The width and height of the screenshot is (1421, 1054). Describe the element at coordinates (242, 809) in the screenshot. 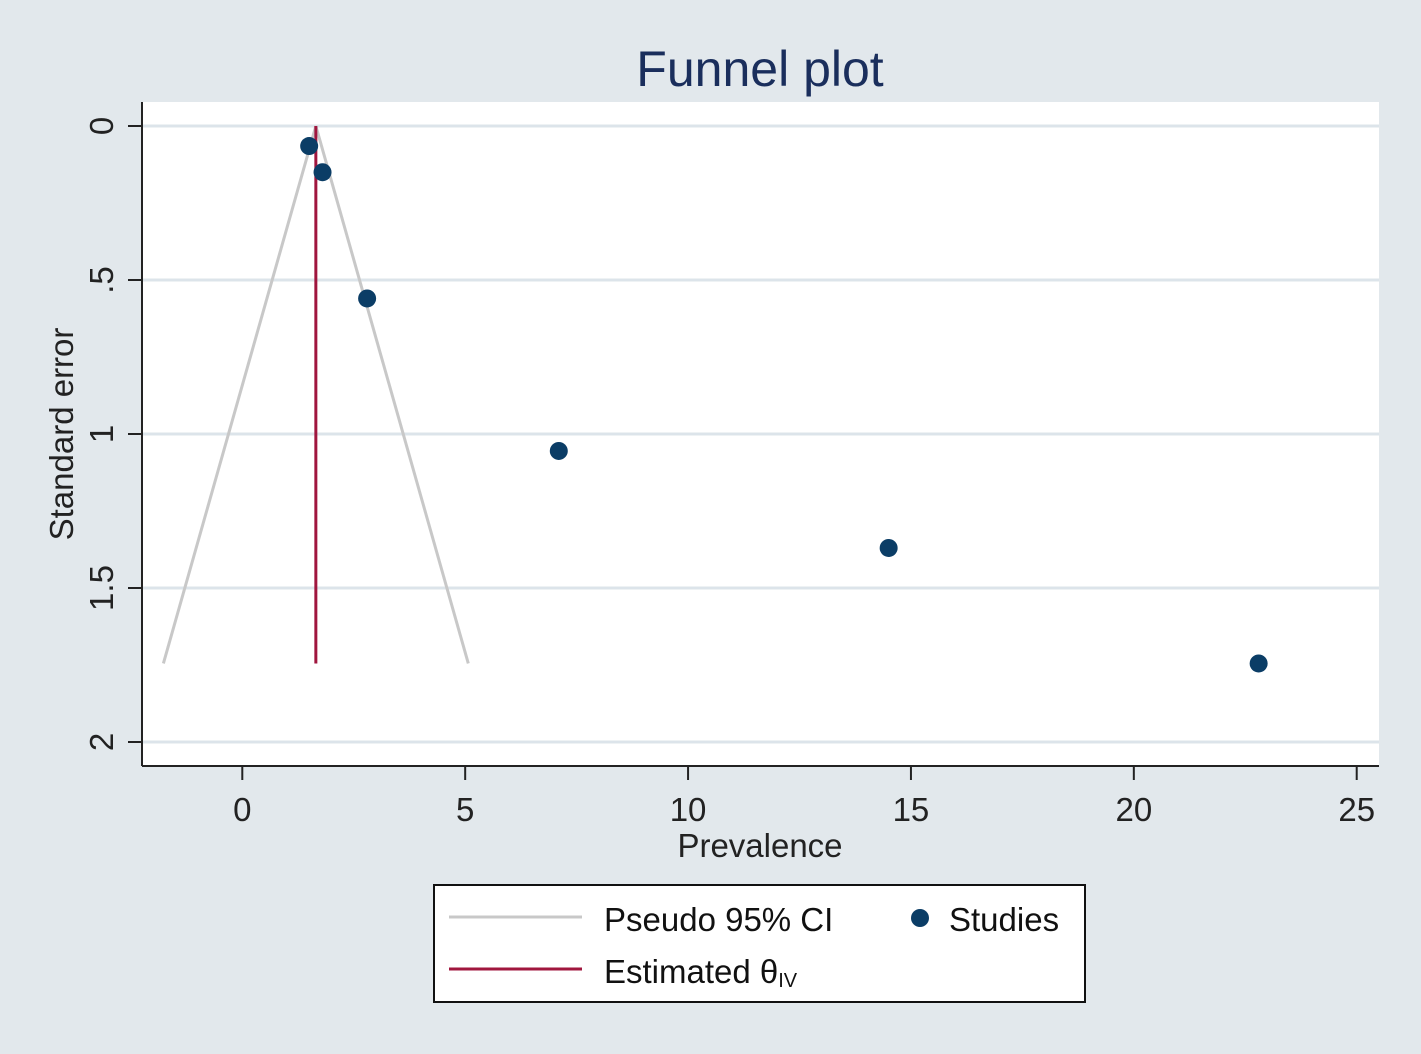

I see `x-tick-label-0: 0` at that location.